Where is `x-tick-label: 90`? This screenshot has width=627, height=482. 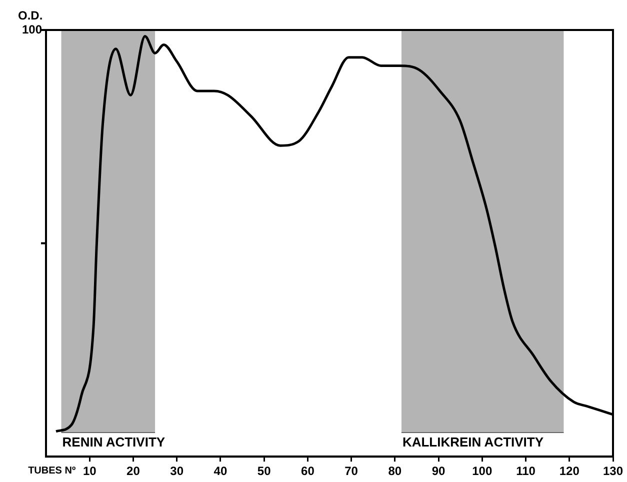 x-tick-label: 90 is located at coordinates (439, 471).